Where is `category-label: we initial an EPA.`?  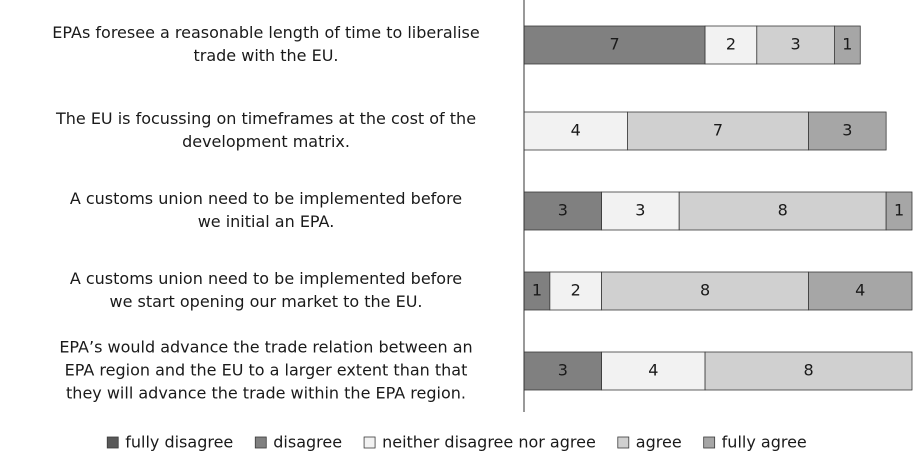
category-label: we initial an EPA. is located at coordinates (266, 221).